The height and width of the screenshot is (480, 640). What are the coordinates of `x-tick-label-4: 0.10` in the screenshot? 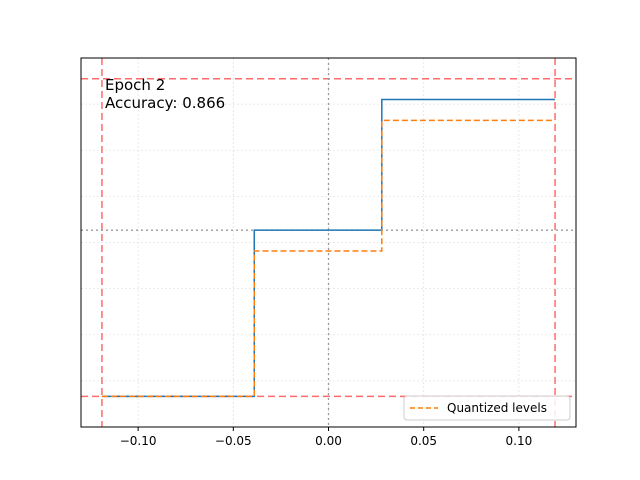 It's located at (519, 441).